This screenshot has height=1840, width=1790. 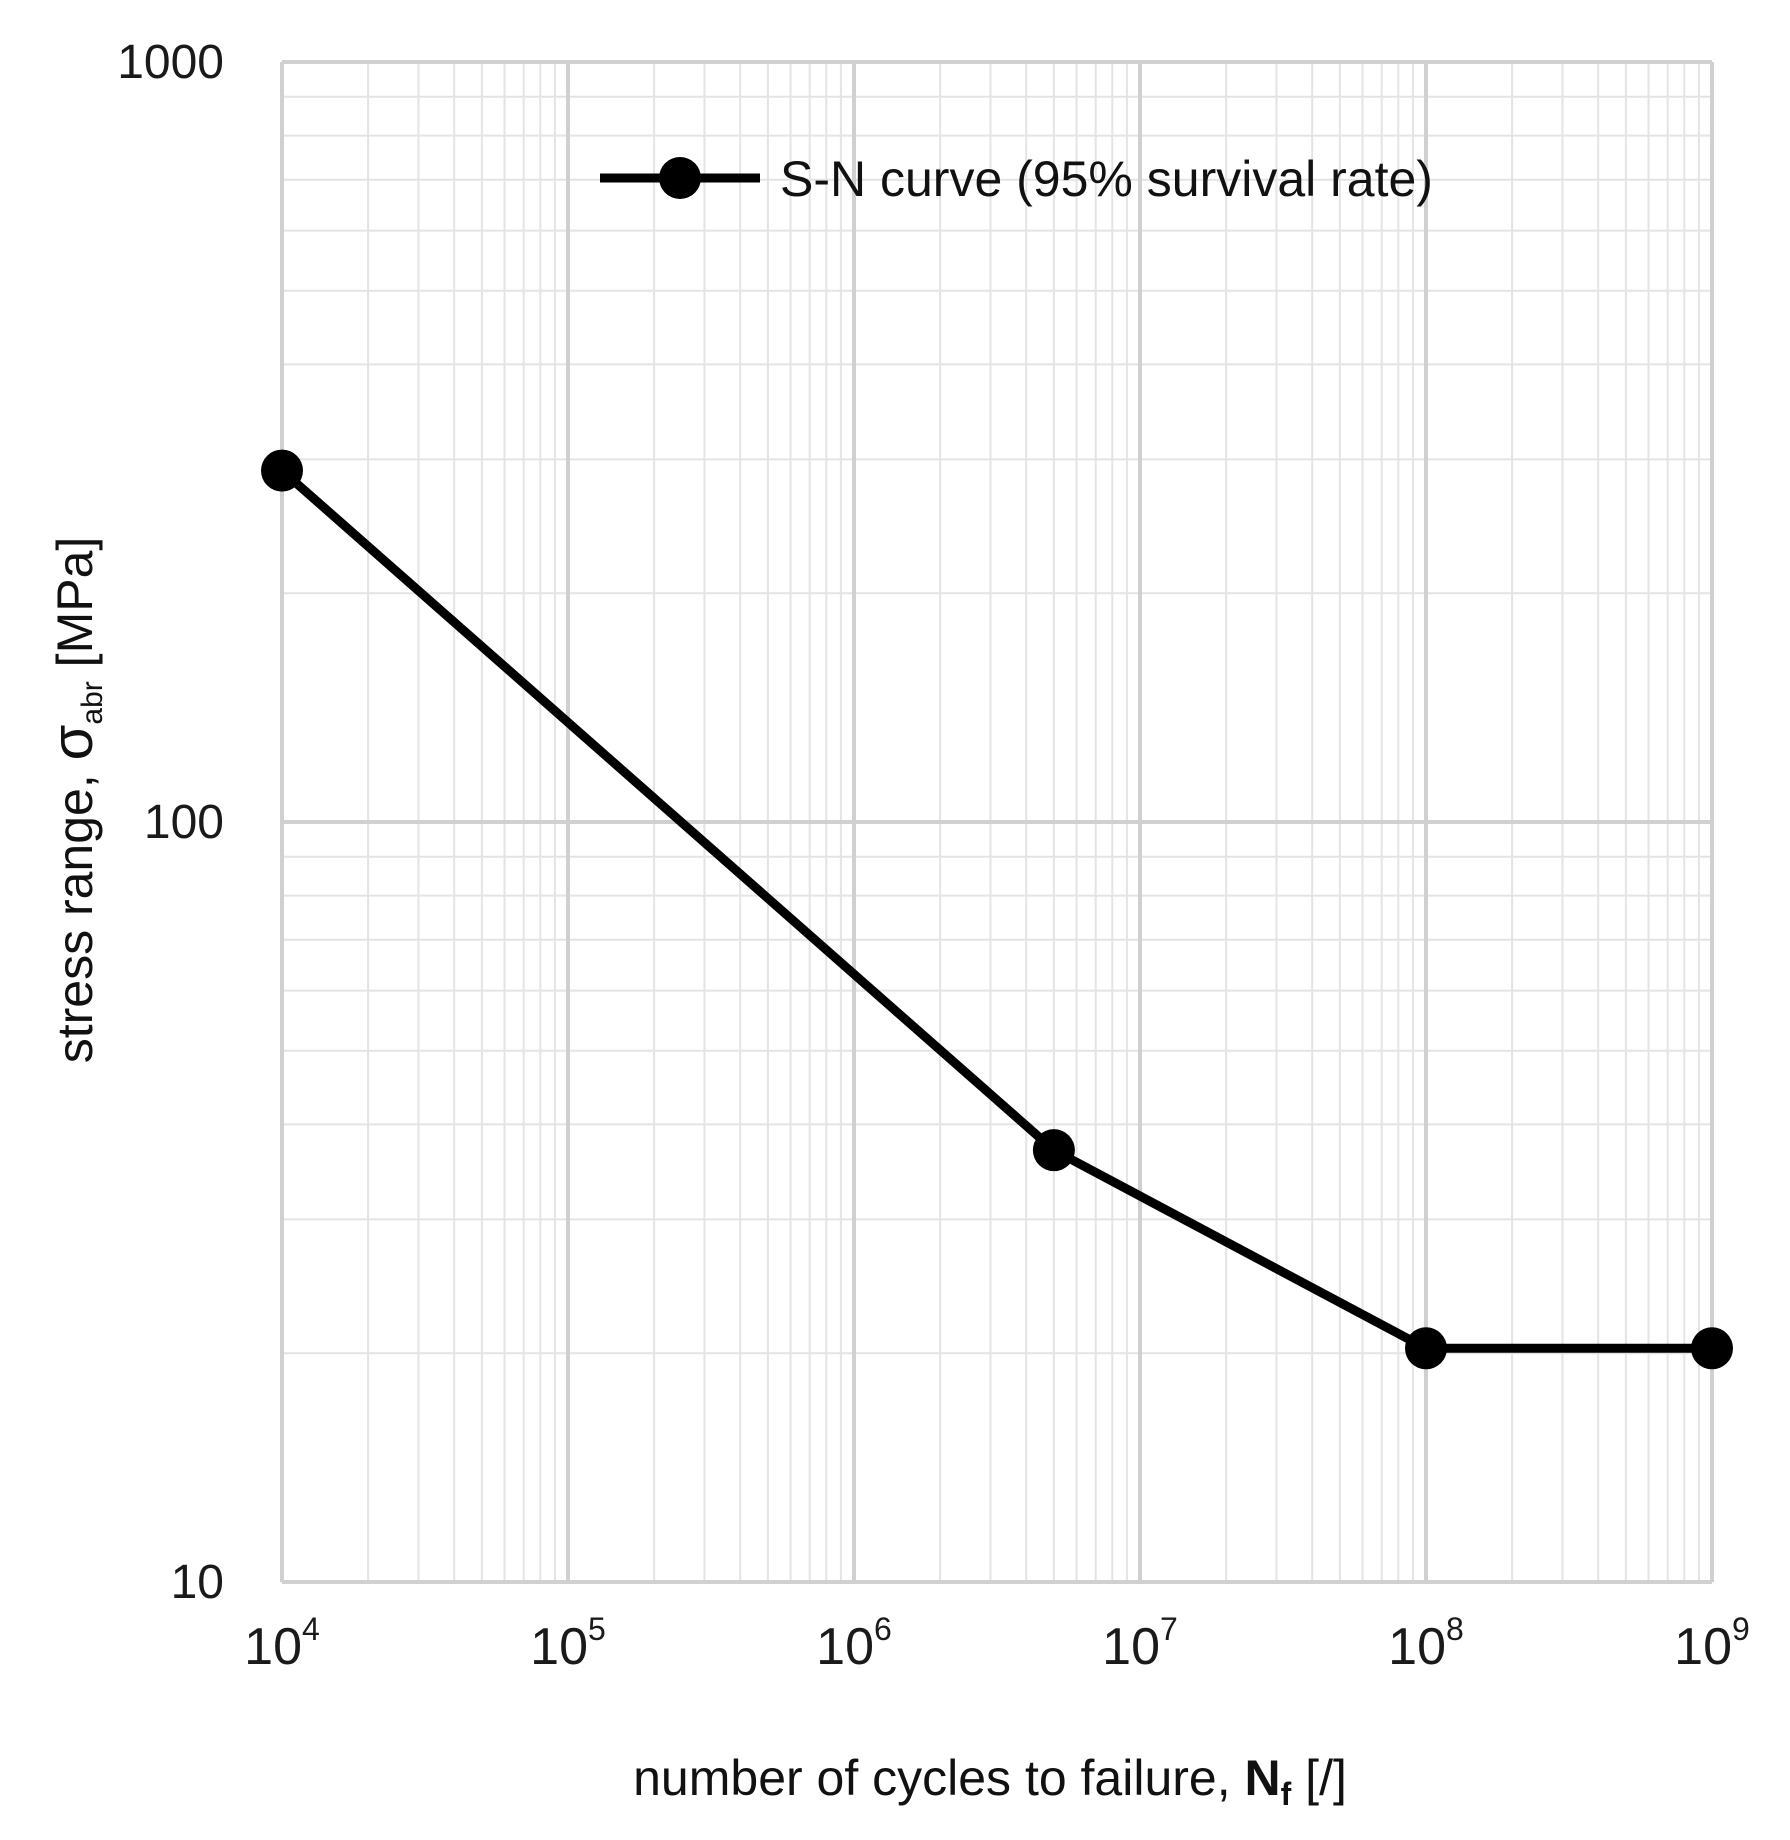 What do you see at coordinates (74, 800) in the screenshot?
I see `y-axis-label: stress range, σabr [MPa]` at bounding box center [74, 800].